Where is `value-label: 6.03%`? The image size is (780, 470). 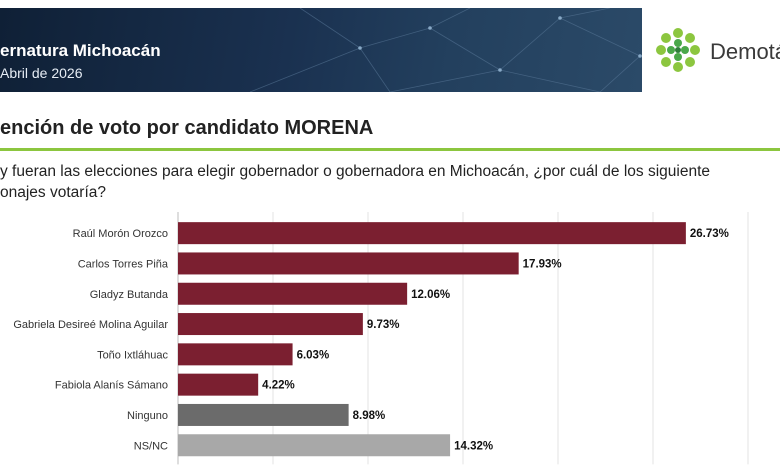 value-label: 6.03% is located at coordinates (313, 355).